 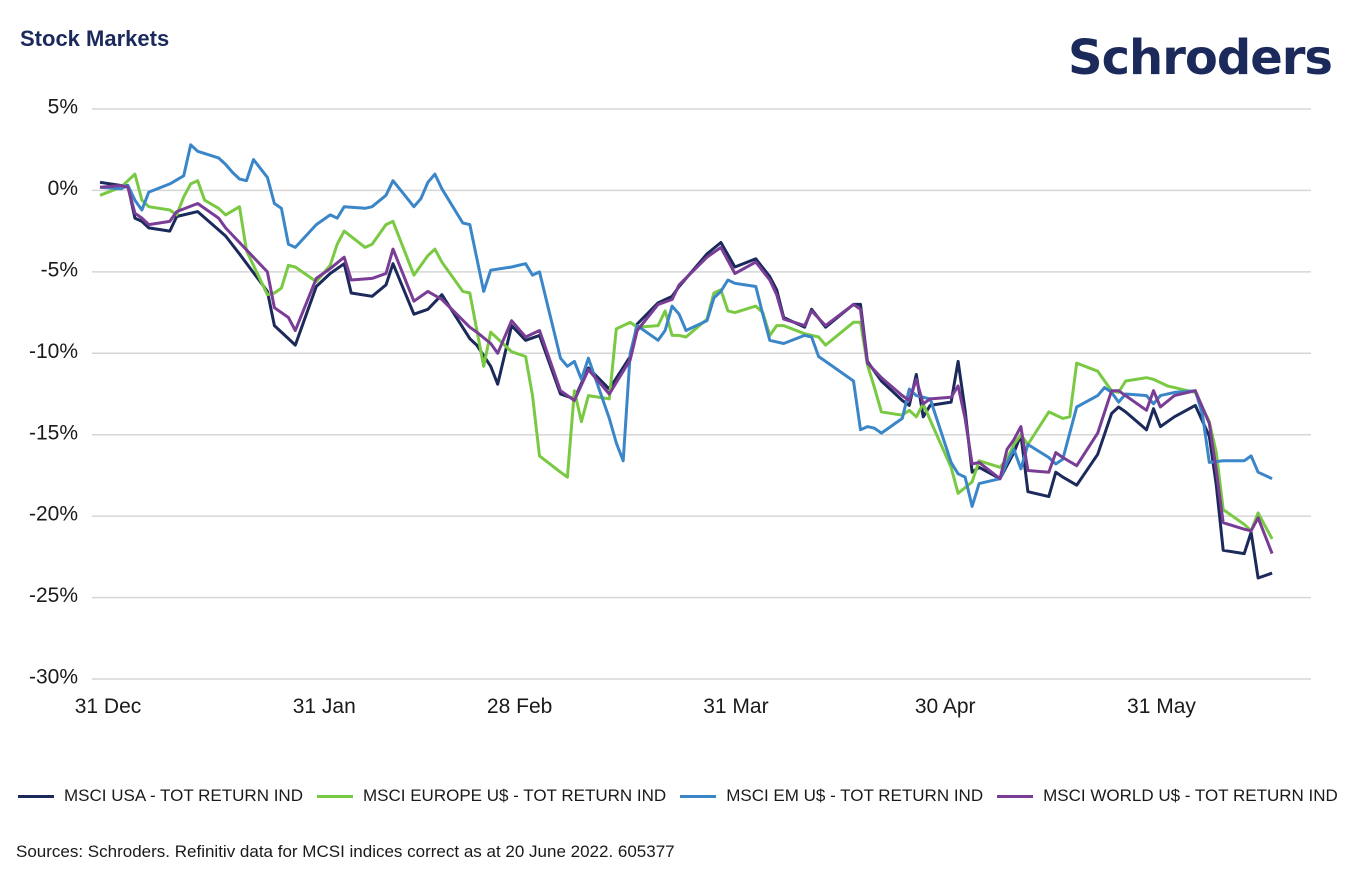 What do you see at coordinates (95, 38) in the screenshot?
I see `chart-title: Stock Markets` at bounding box center [95, 38].